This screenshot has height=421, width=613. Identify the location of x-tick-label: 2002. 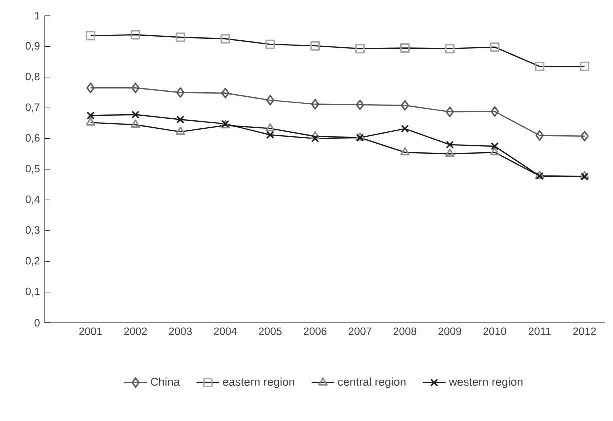
(136, 332).